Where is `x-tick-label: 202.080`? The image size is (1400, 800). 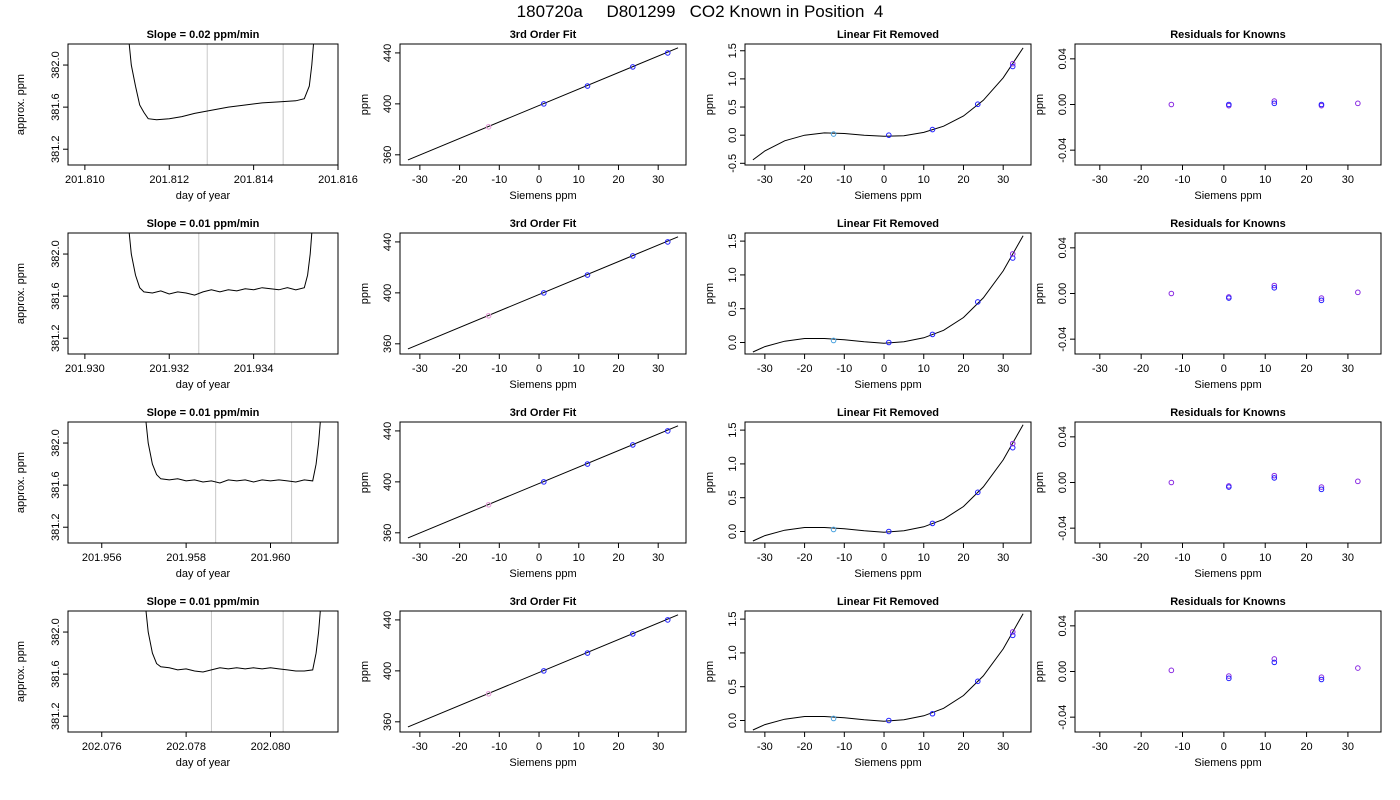 x-tick-label: 202.080 is located at coordinates (271, 747).